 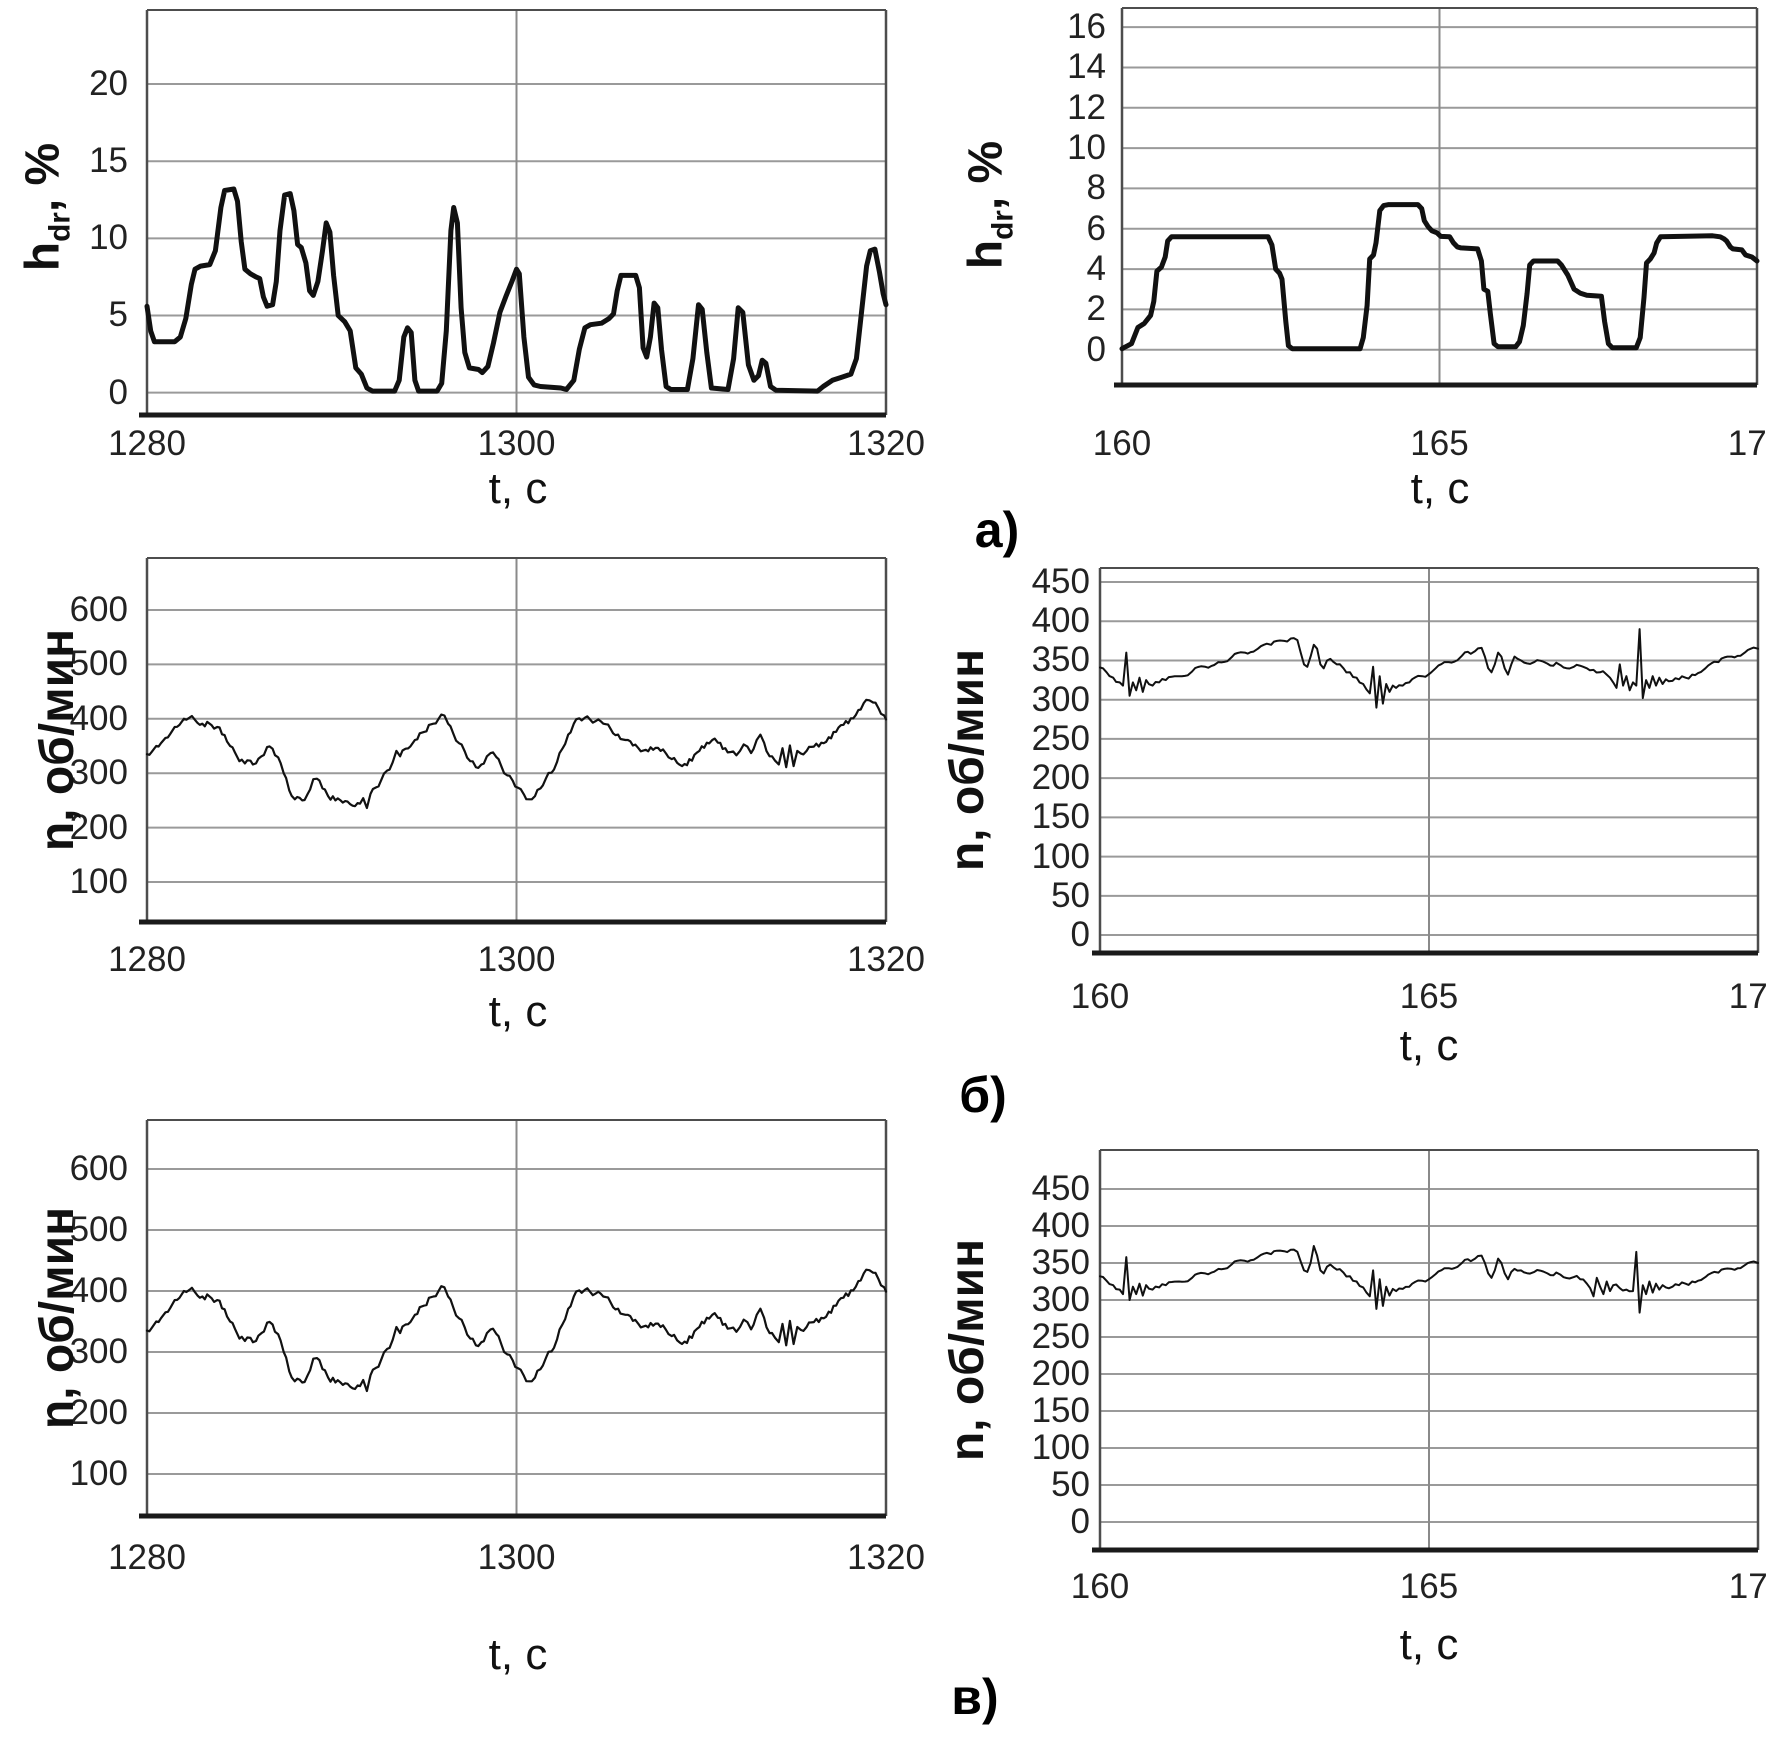 I want to click on n-right-v-xtick-170: 170, so click(x=1747, y=1586).